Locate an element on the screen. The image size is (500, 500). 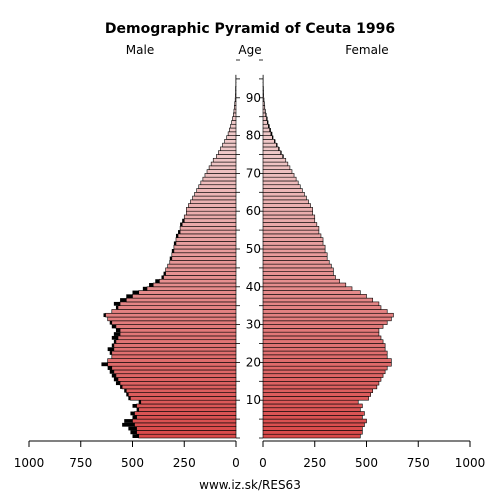
male-x-tick-label-500: 500 is located at coordinates (132, 463).